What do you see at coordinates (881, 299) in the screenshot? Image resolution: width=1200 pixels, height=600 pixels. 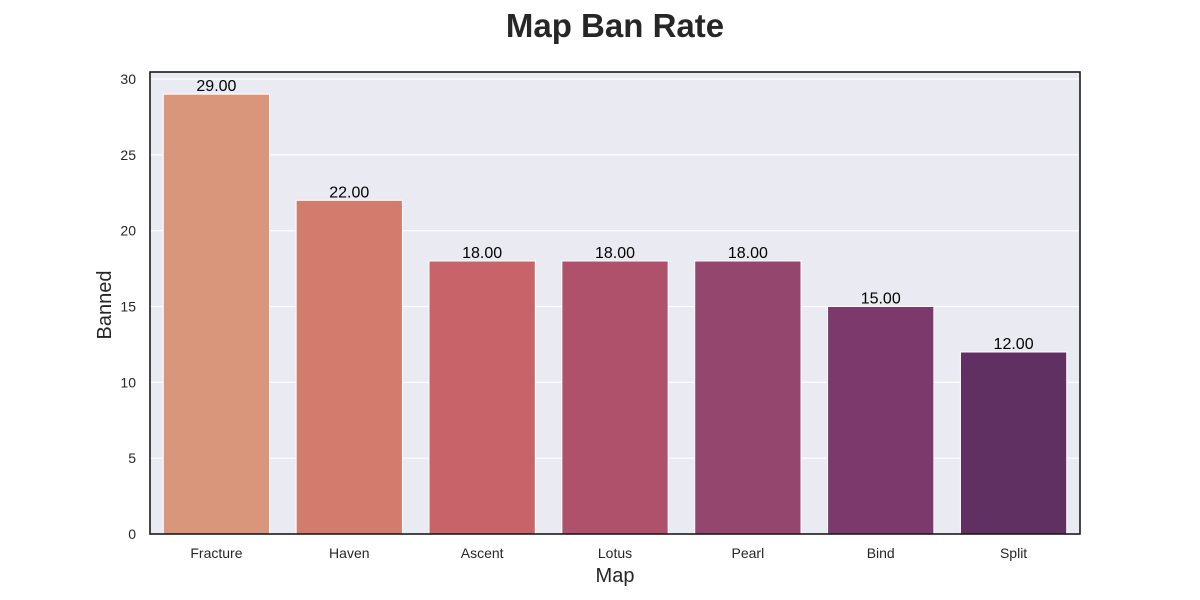 I see `data-label: 15.00` at bounding box center [881, 299].